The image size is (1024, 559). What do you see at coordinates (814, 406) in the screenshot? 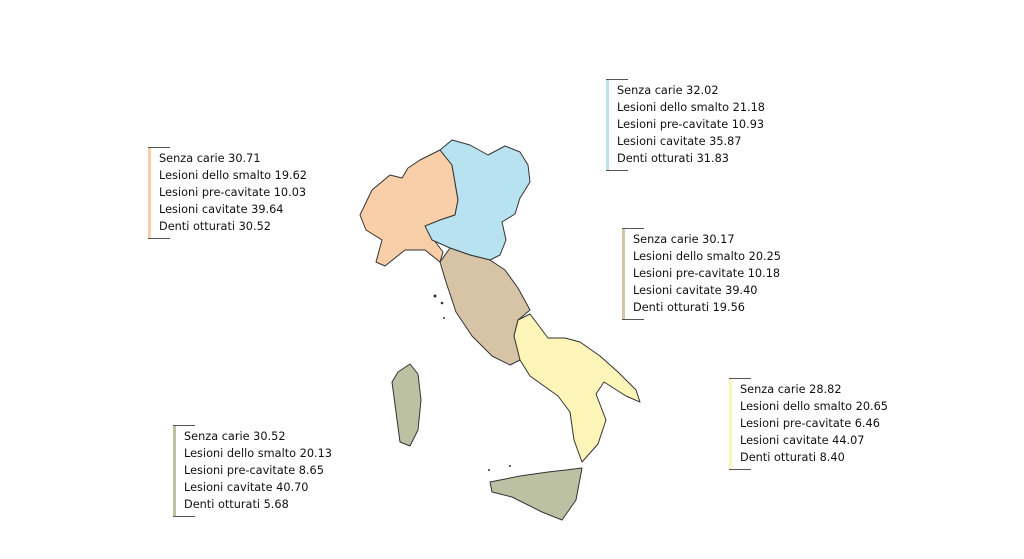
I see `legend-line: Lesioni dello smalto 20.65` at bounding box center [814, 406].